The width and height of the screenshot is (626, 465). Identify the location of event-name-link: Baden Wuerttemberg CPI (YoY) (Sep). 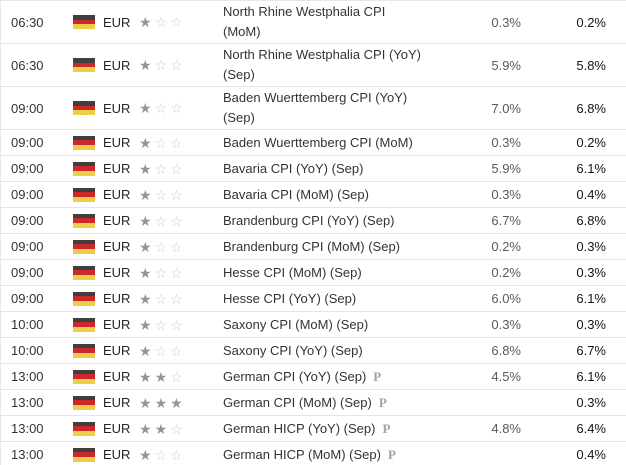
(315, 107).